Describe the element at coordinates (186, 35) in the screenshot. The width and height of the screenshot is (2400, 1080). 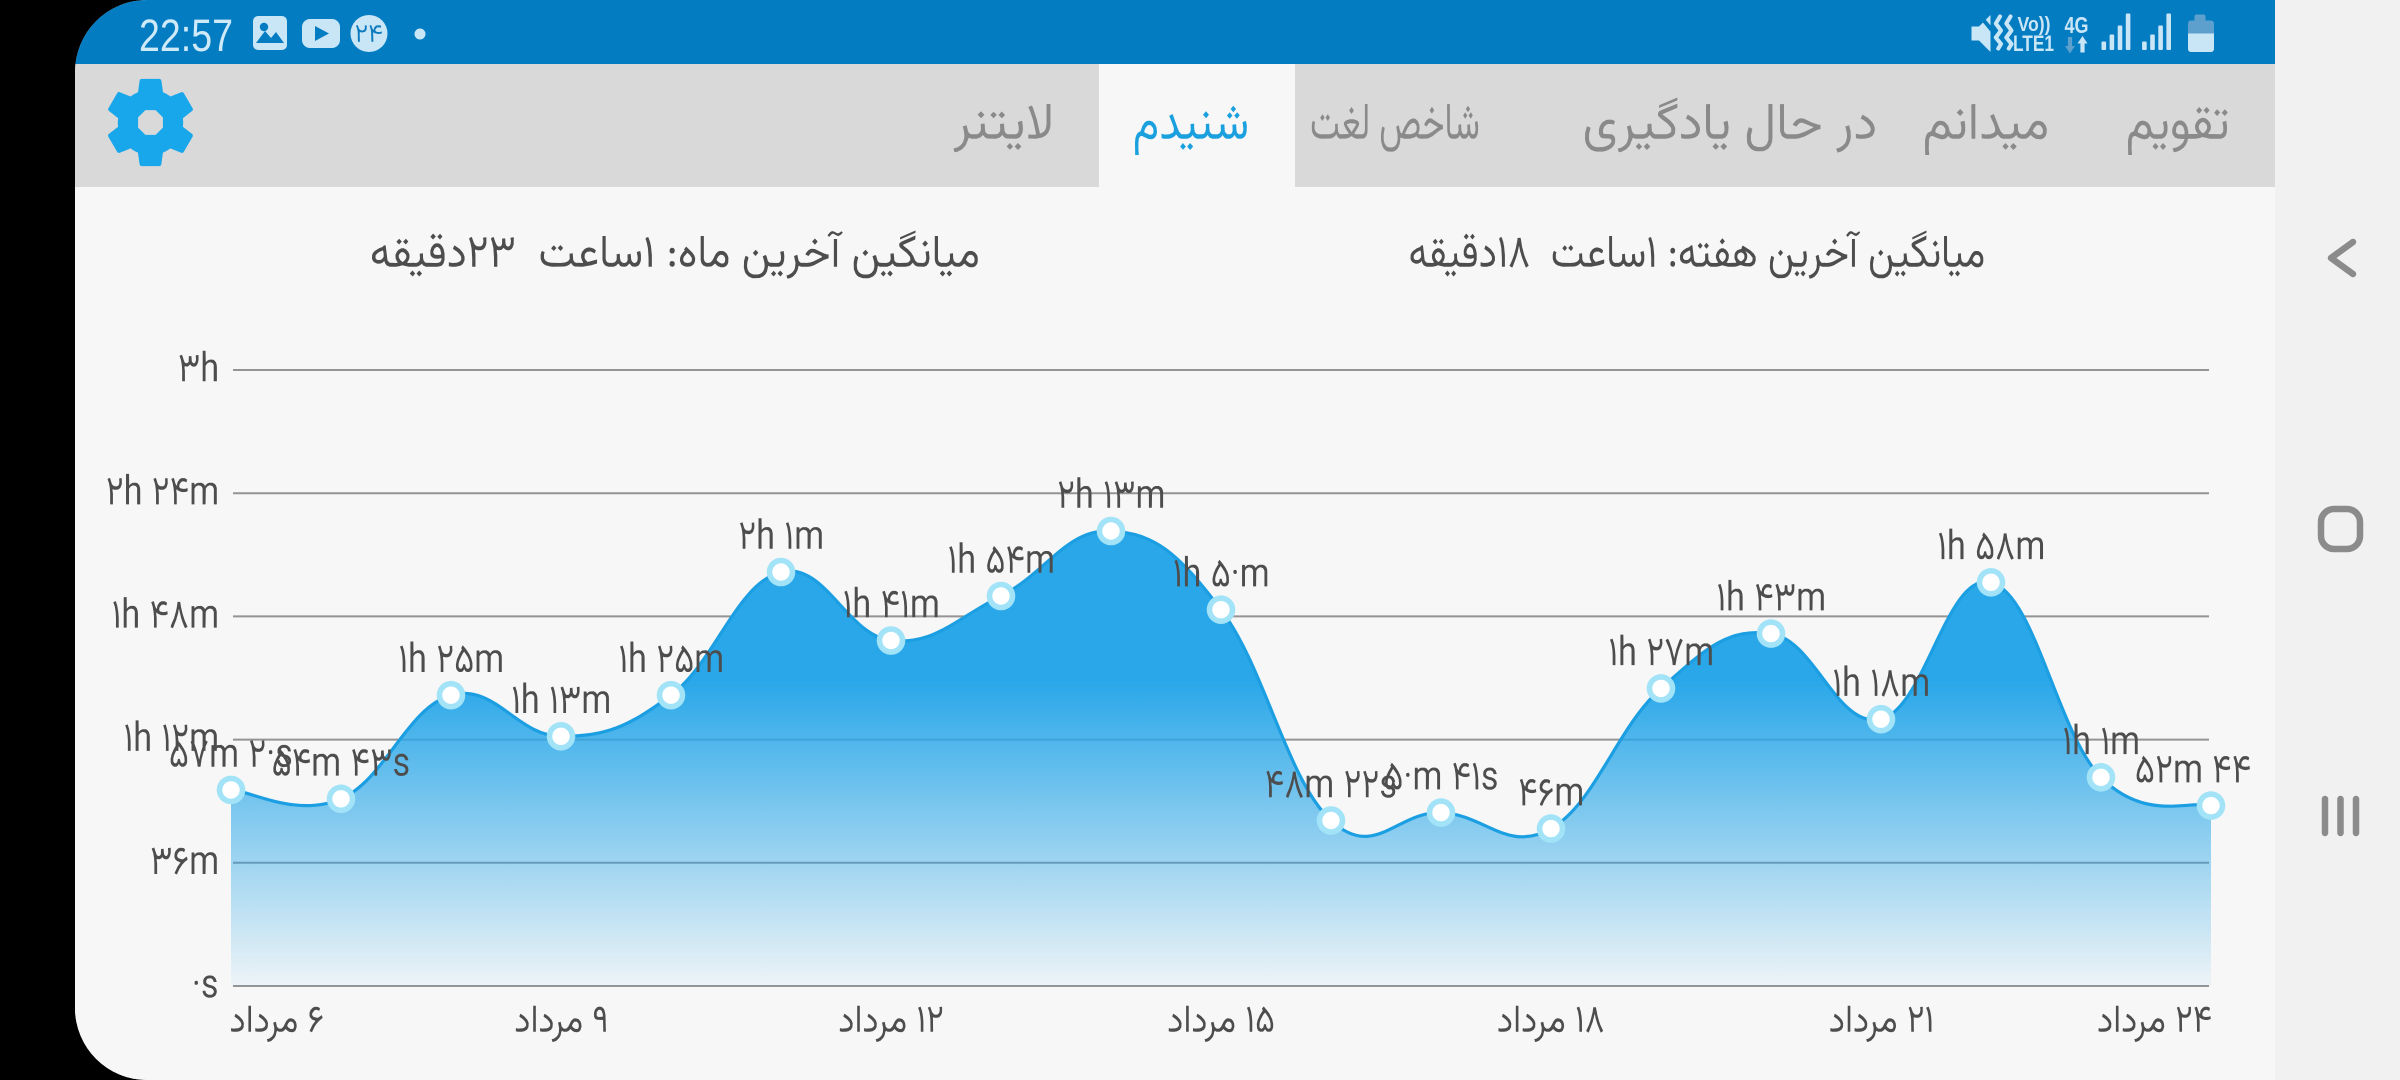
I see `svg-text: 22:57` at that location.